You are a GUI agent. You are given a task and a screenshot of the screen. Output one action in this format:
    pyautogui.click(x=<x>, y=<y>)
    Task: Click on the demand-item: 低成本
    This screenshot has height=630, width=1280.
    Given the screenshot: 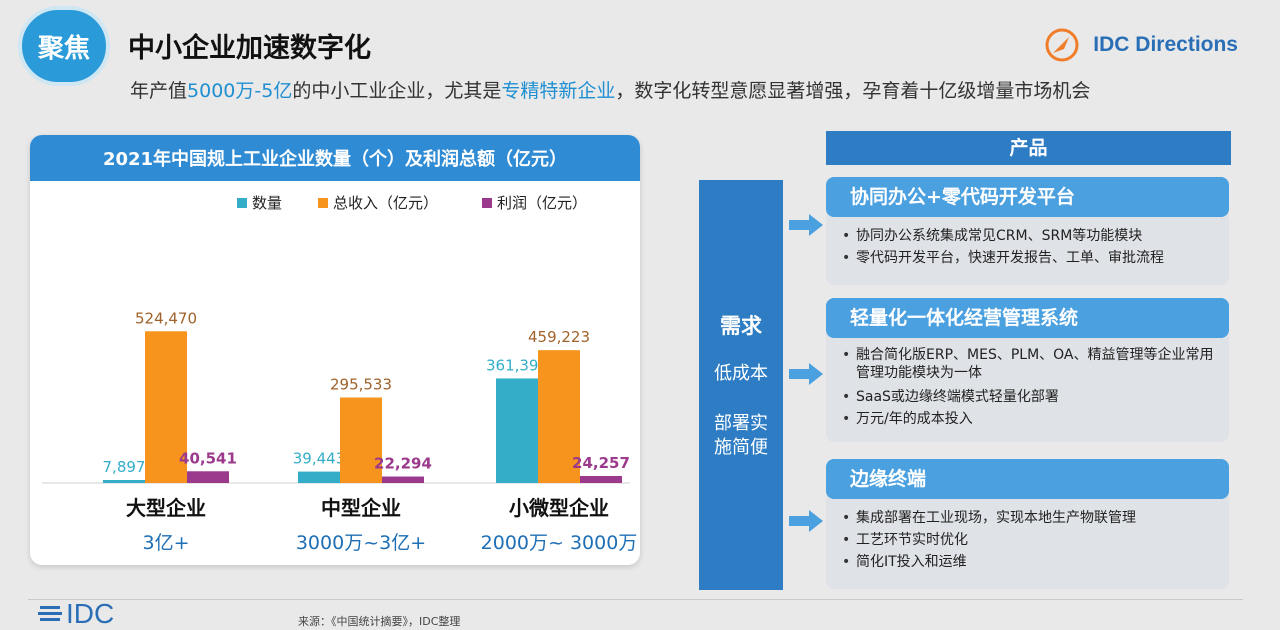 What is the action you would take?
    pyautogui.click(x=741, y=373)
    